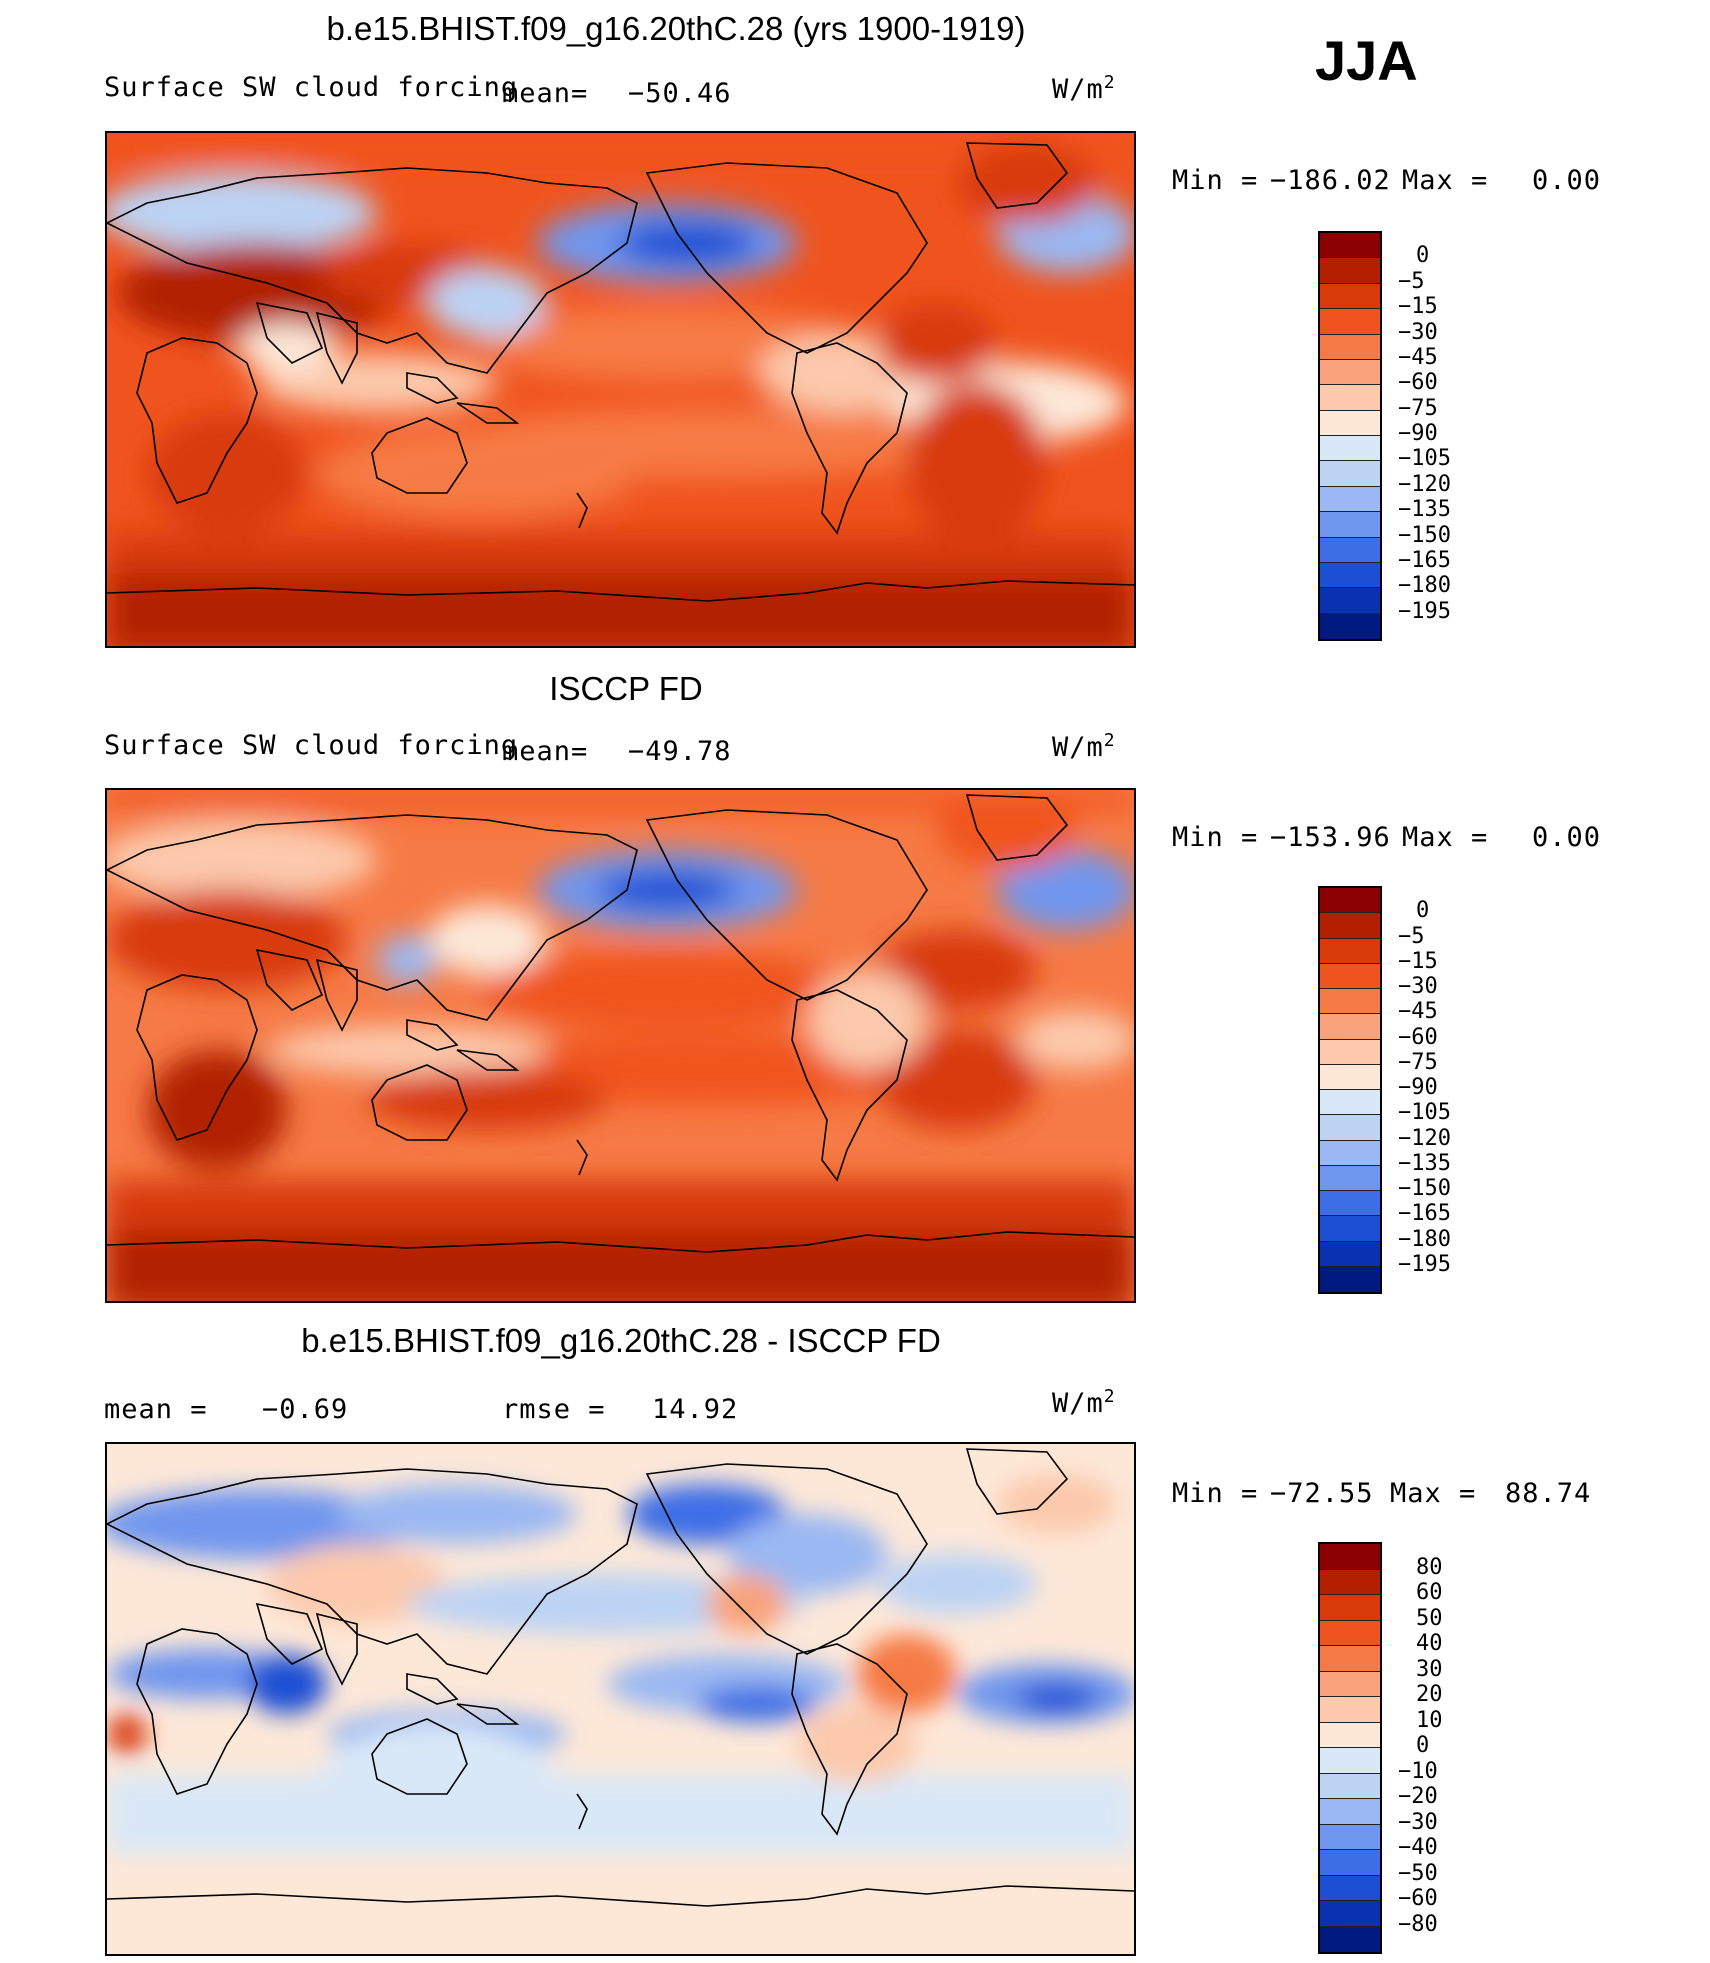 Image resolution: width=1710 pixels, height=1963 pixels. I want to click on season-label: JJA, so click(1366, 60).